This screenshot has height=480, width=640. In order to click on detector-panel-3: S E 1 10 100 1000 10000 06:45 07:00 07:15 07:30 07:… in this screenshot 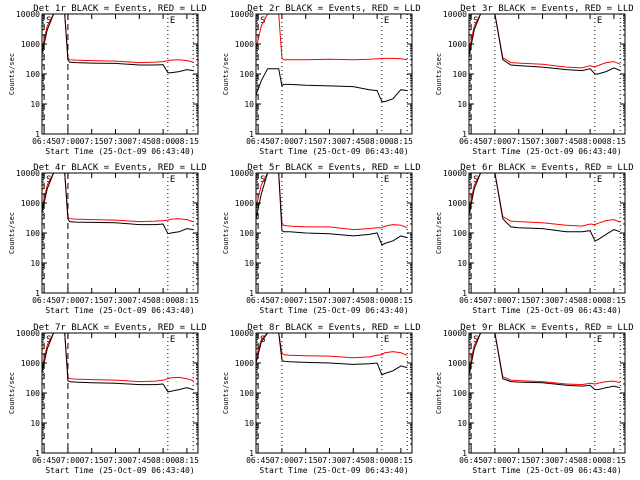, I will do `click(534, 80)`.